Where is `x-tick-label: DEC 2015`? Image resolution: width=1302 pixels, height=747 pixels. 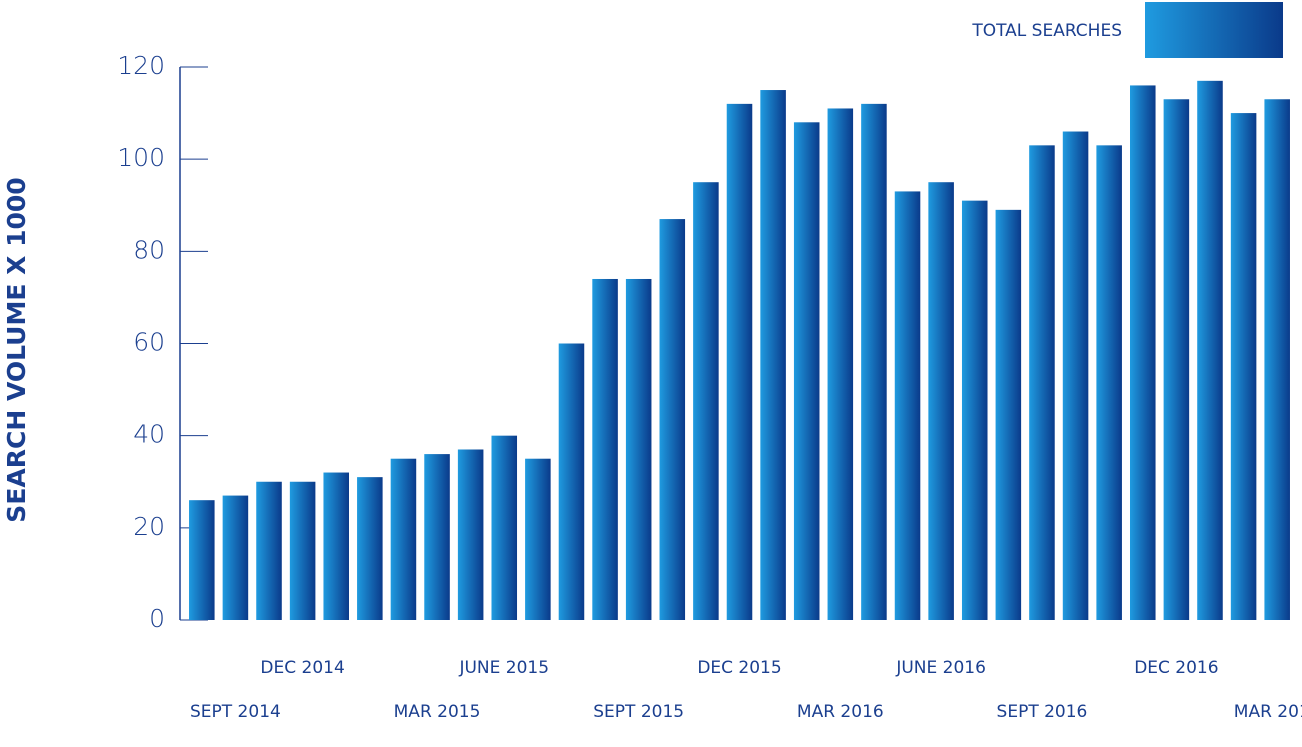 x-tick-label: DEC 2015 is located at coordinates (739, 668).